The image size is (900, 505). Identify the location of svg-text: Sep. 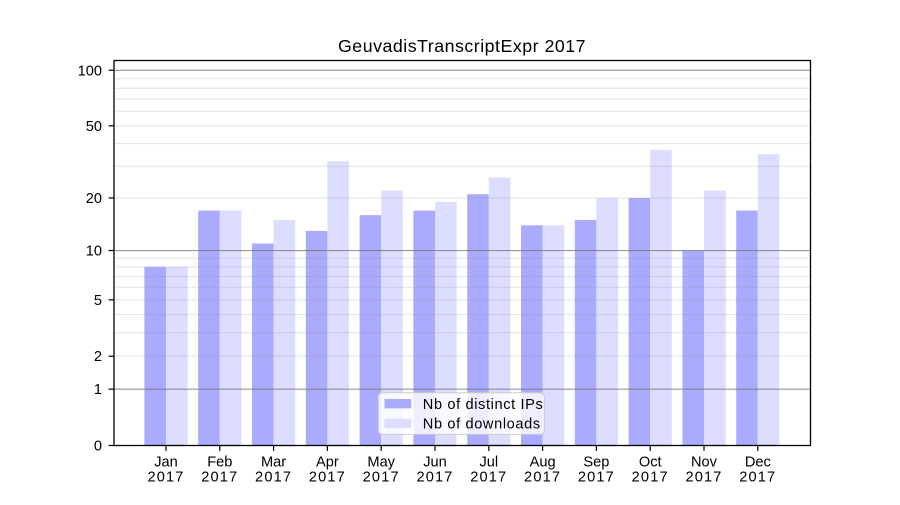
(596, 463).